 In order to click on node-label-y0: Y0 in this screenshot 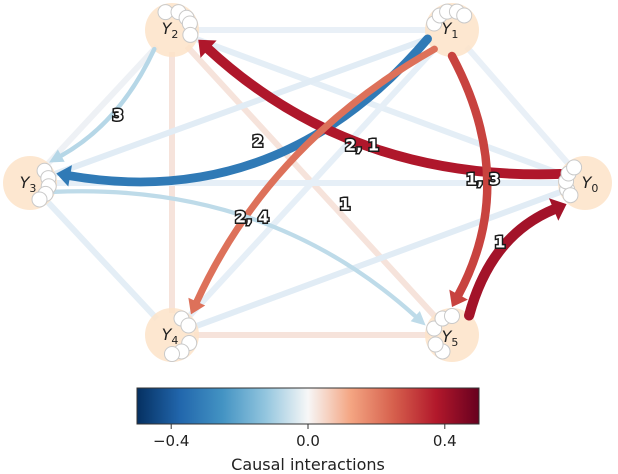, I will do `click(590, 184)`.